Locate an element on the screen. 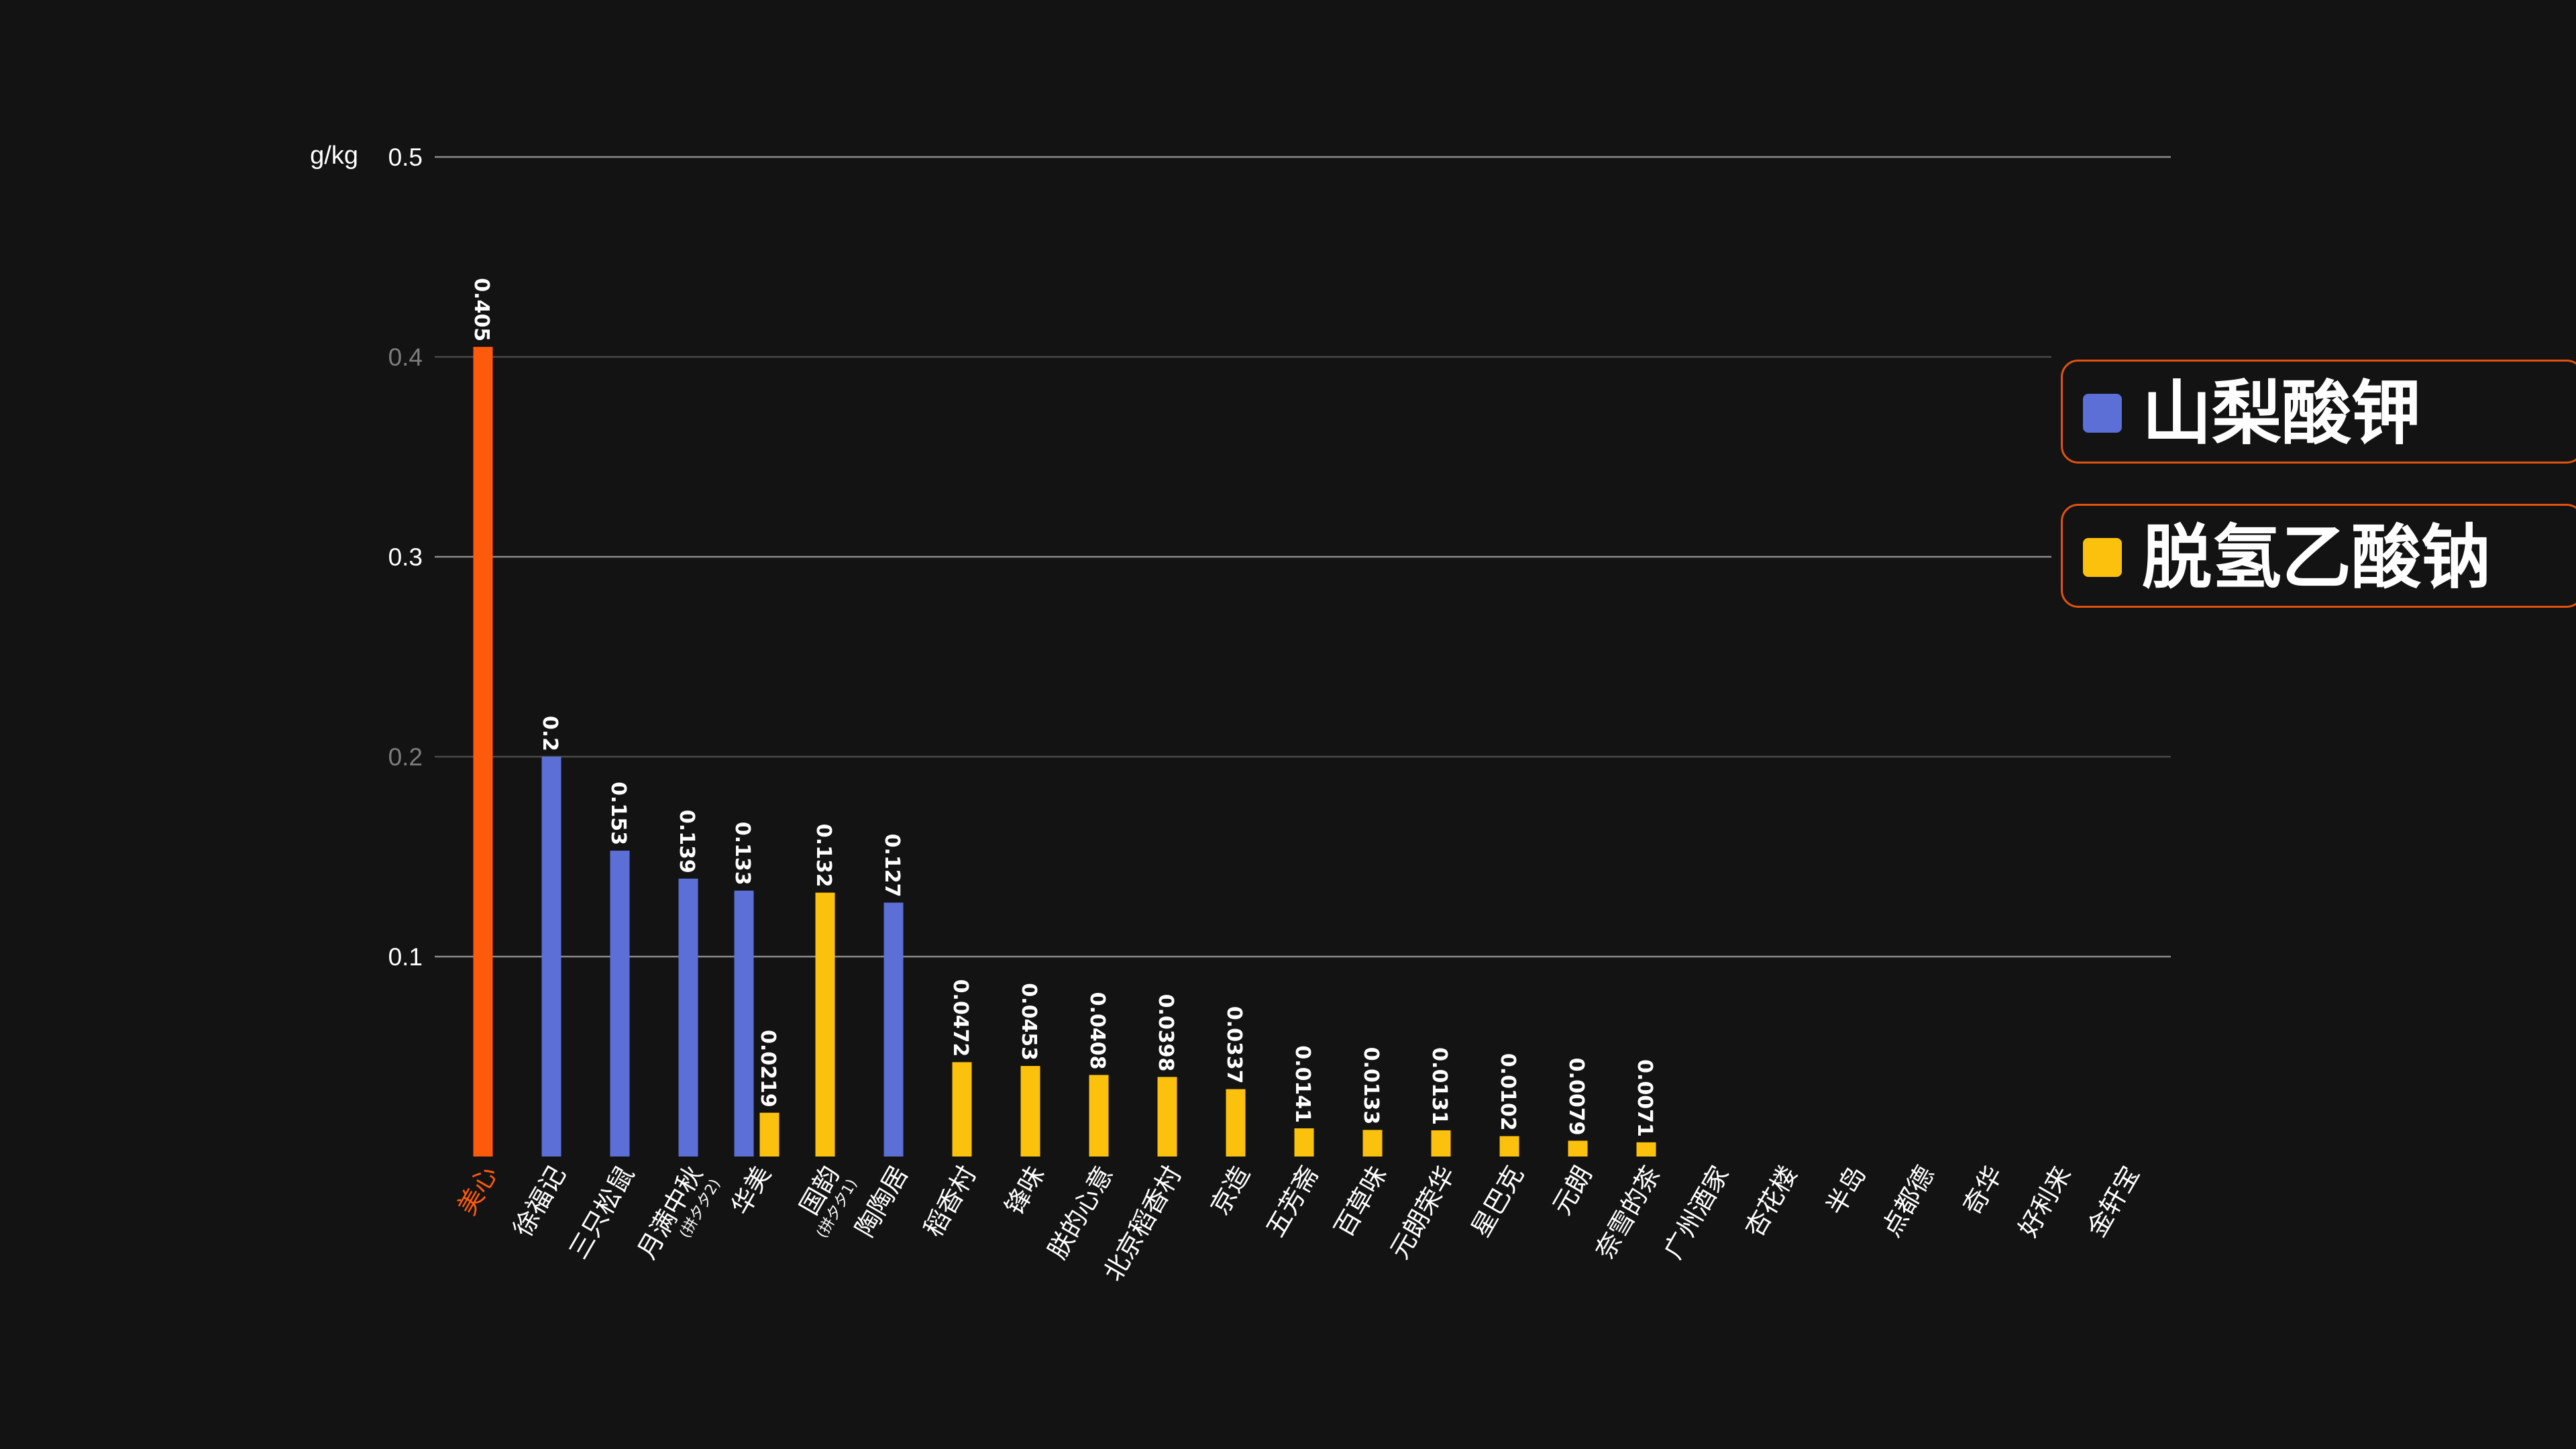  x-tick-label-text: 星巴克 is located at coordinates (1497, 1201).